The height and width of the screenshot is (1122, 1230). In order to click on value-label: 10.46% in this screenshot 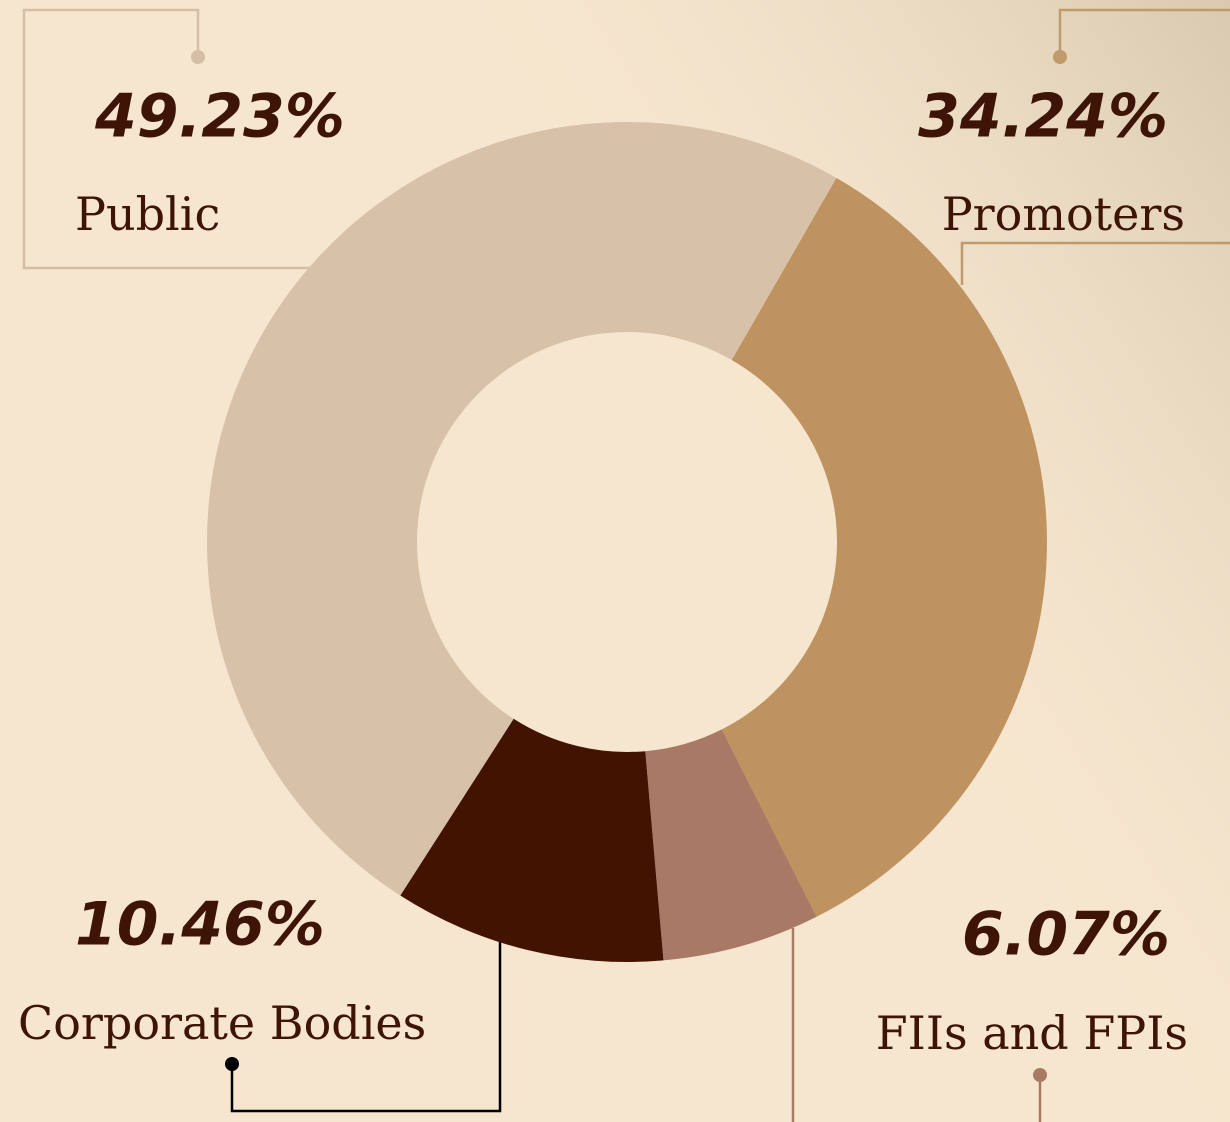, I will do `click(200, 925)`.